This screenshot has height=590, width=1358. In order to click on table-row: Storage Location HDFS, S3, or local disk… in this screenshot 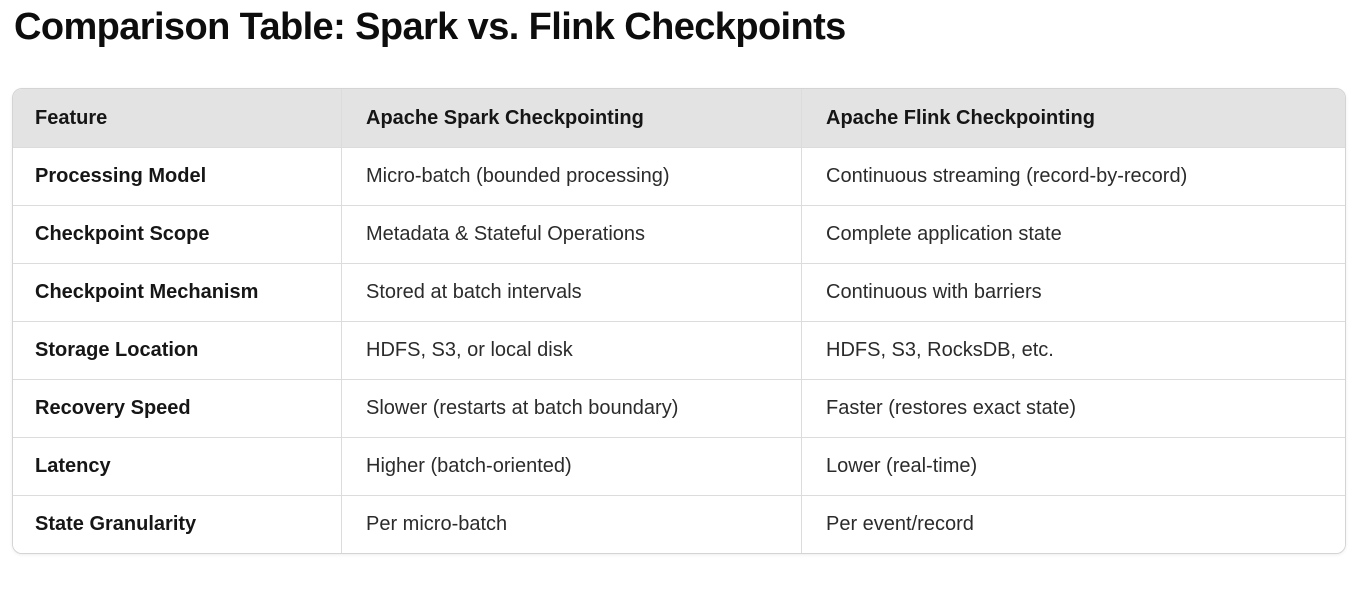, I will do `click(679, 350)`.